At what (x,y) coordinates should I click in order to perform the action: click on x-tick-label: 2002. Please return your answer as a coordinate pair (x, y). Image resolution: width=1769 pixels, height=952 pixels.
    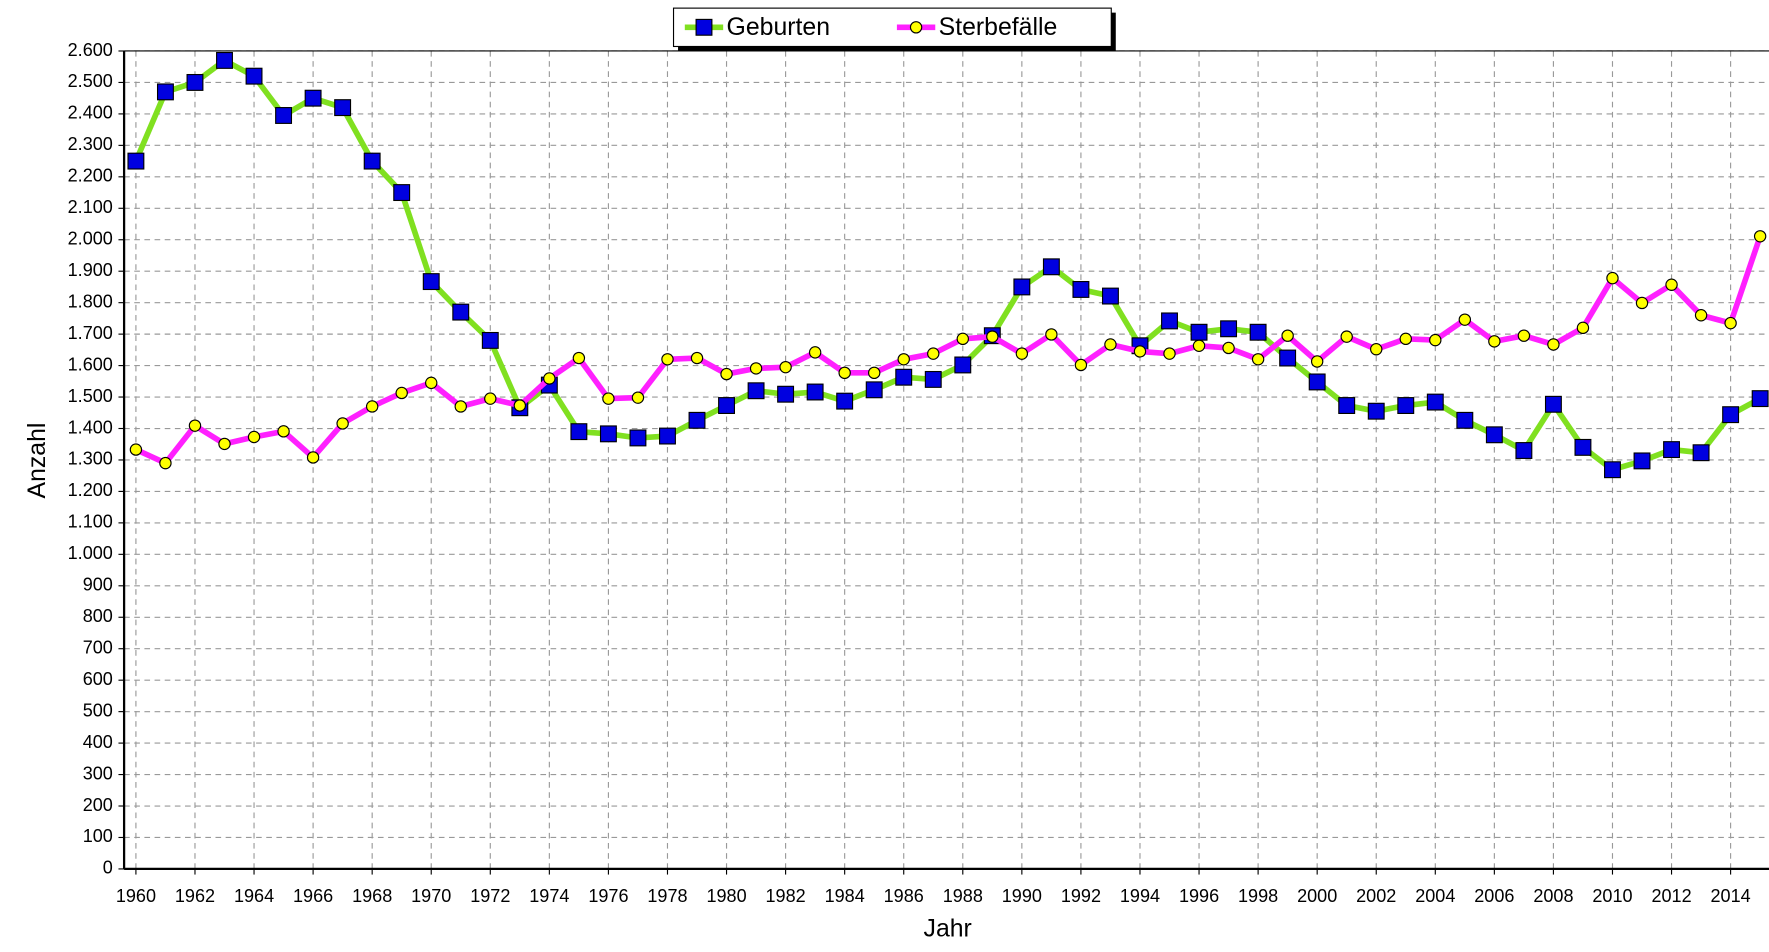
    Looking at the image, I should click on (1376, 896).